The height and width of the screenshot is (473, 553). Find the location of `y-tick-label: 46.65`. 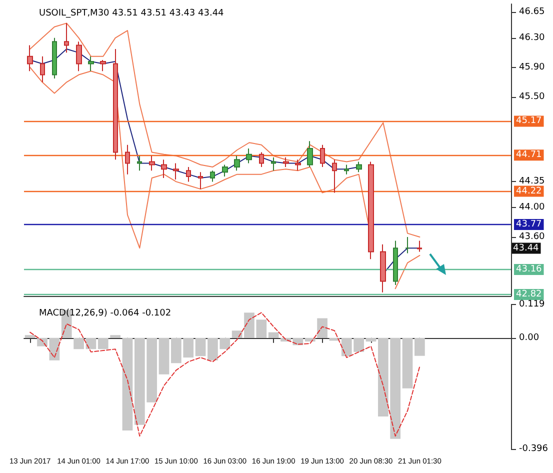

y-tick-label: 46.65 is located at coordinates (532, 12).